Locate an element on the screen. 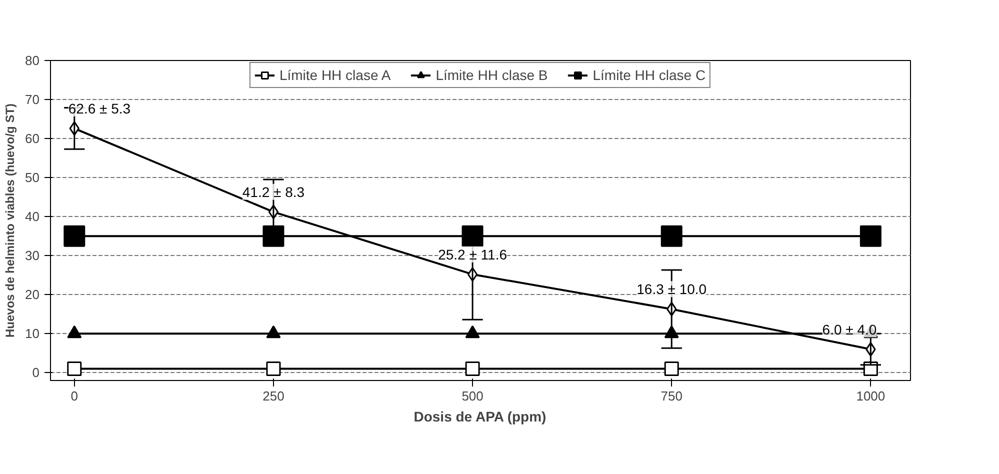 This screenshot has height=474, width=999. y-axis-title: Huevos de helminto viables (huevo/g ST) is located at coordinates (10, 220).